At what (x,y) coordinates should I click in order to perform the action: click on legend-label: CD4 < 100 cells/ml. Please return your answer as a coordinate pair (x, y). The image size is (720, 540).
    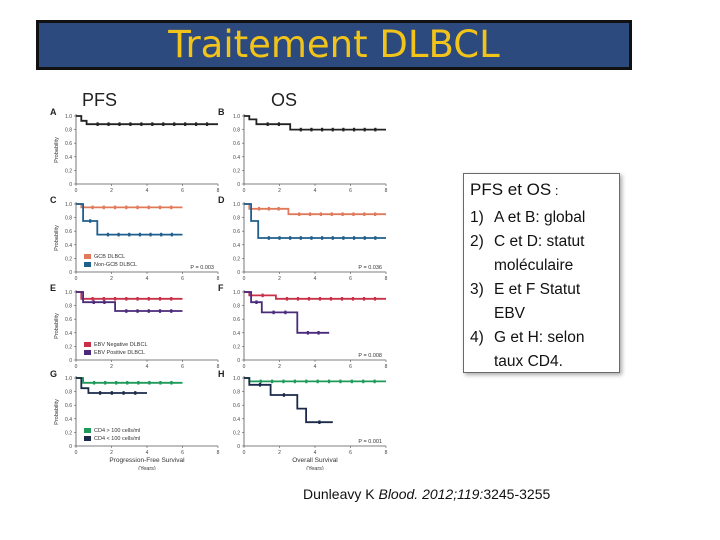
    Looking at the image, I should click on (117, 439).